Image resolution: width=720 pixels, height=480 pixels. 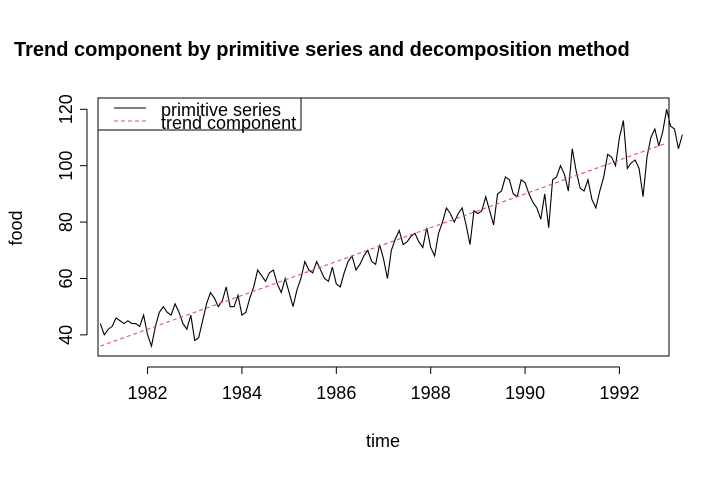 I want to click on legend-label-trend-component: trend component, so click(x=228, y=123).